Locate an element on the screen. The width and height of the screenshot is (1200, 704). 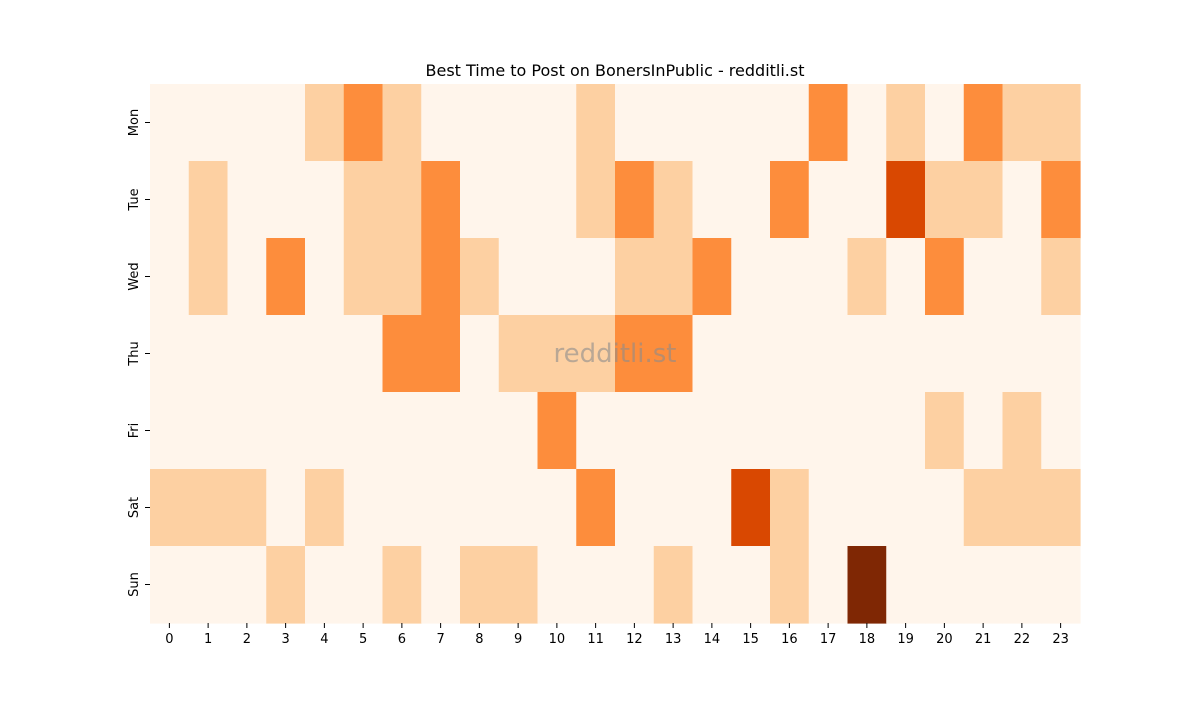
y-tick-label-tue: Tue is located at coordinates (134, 199).